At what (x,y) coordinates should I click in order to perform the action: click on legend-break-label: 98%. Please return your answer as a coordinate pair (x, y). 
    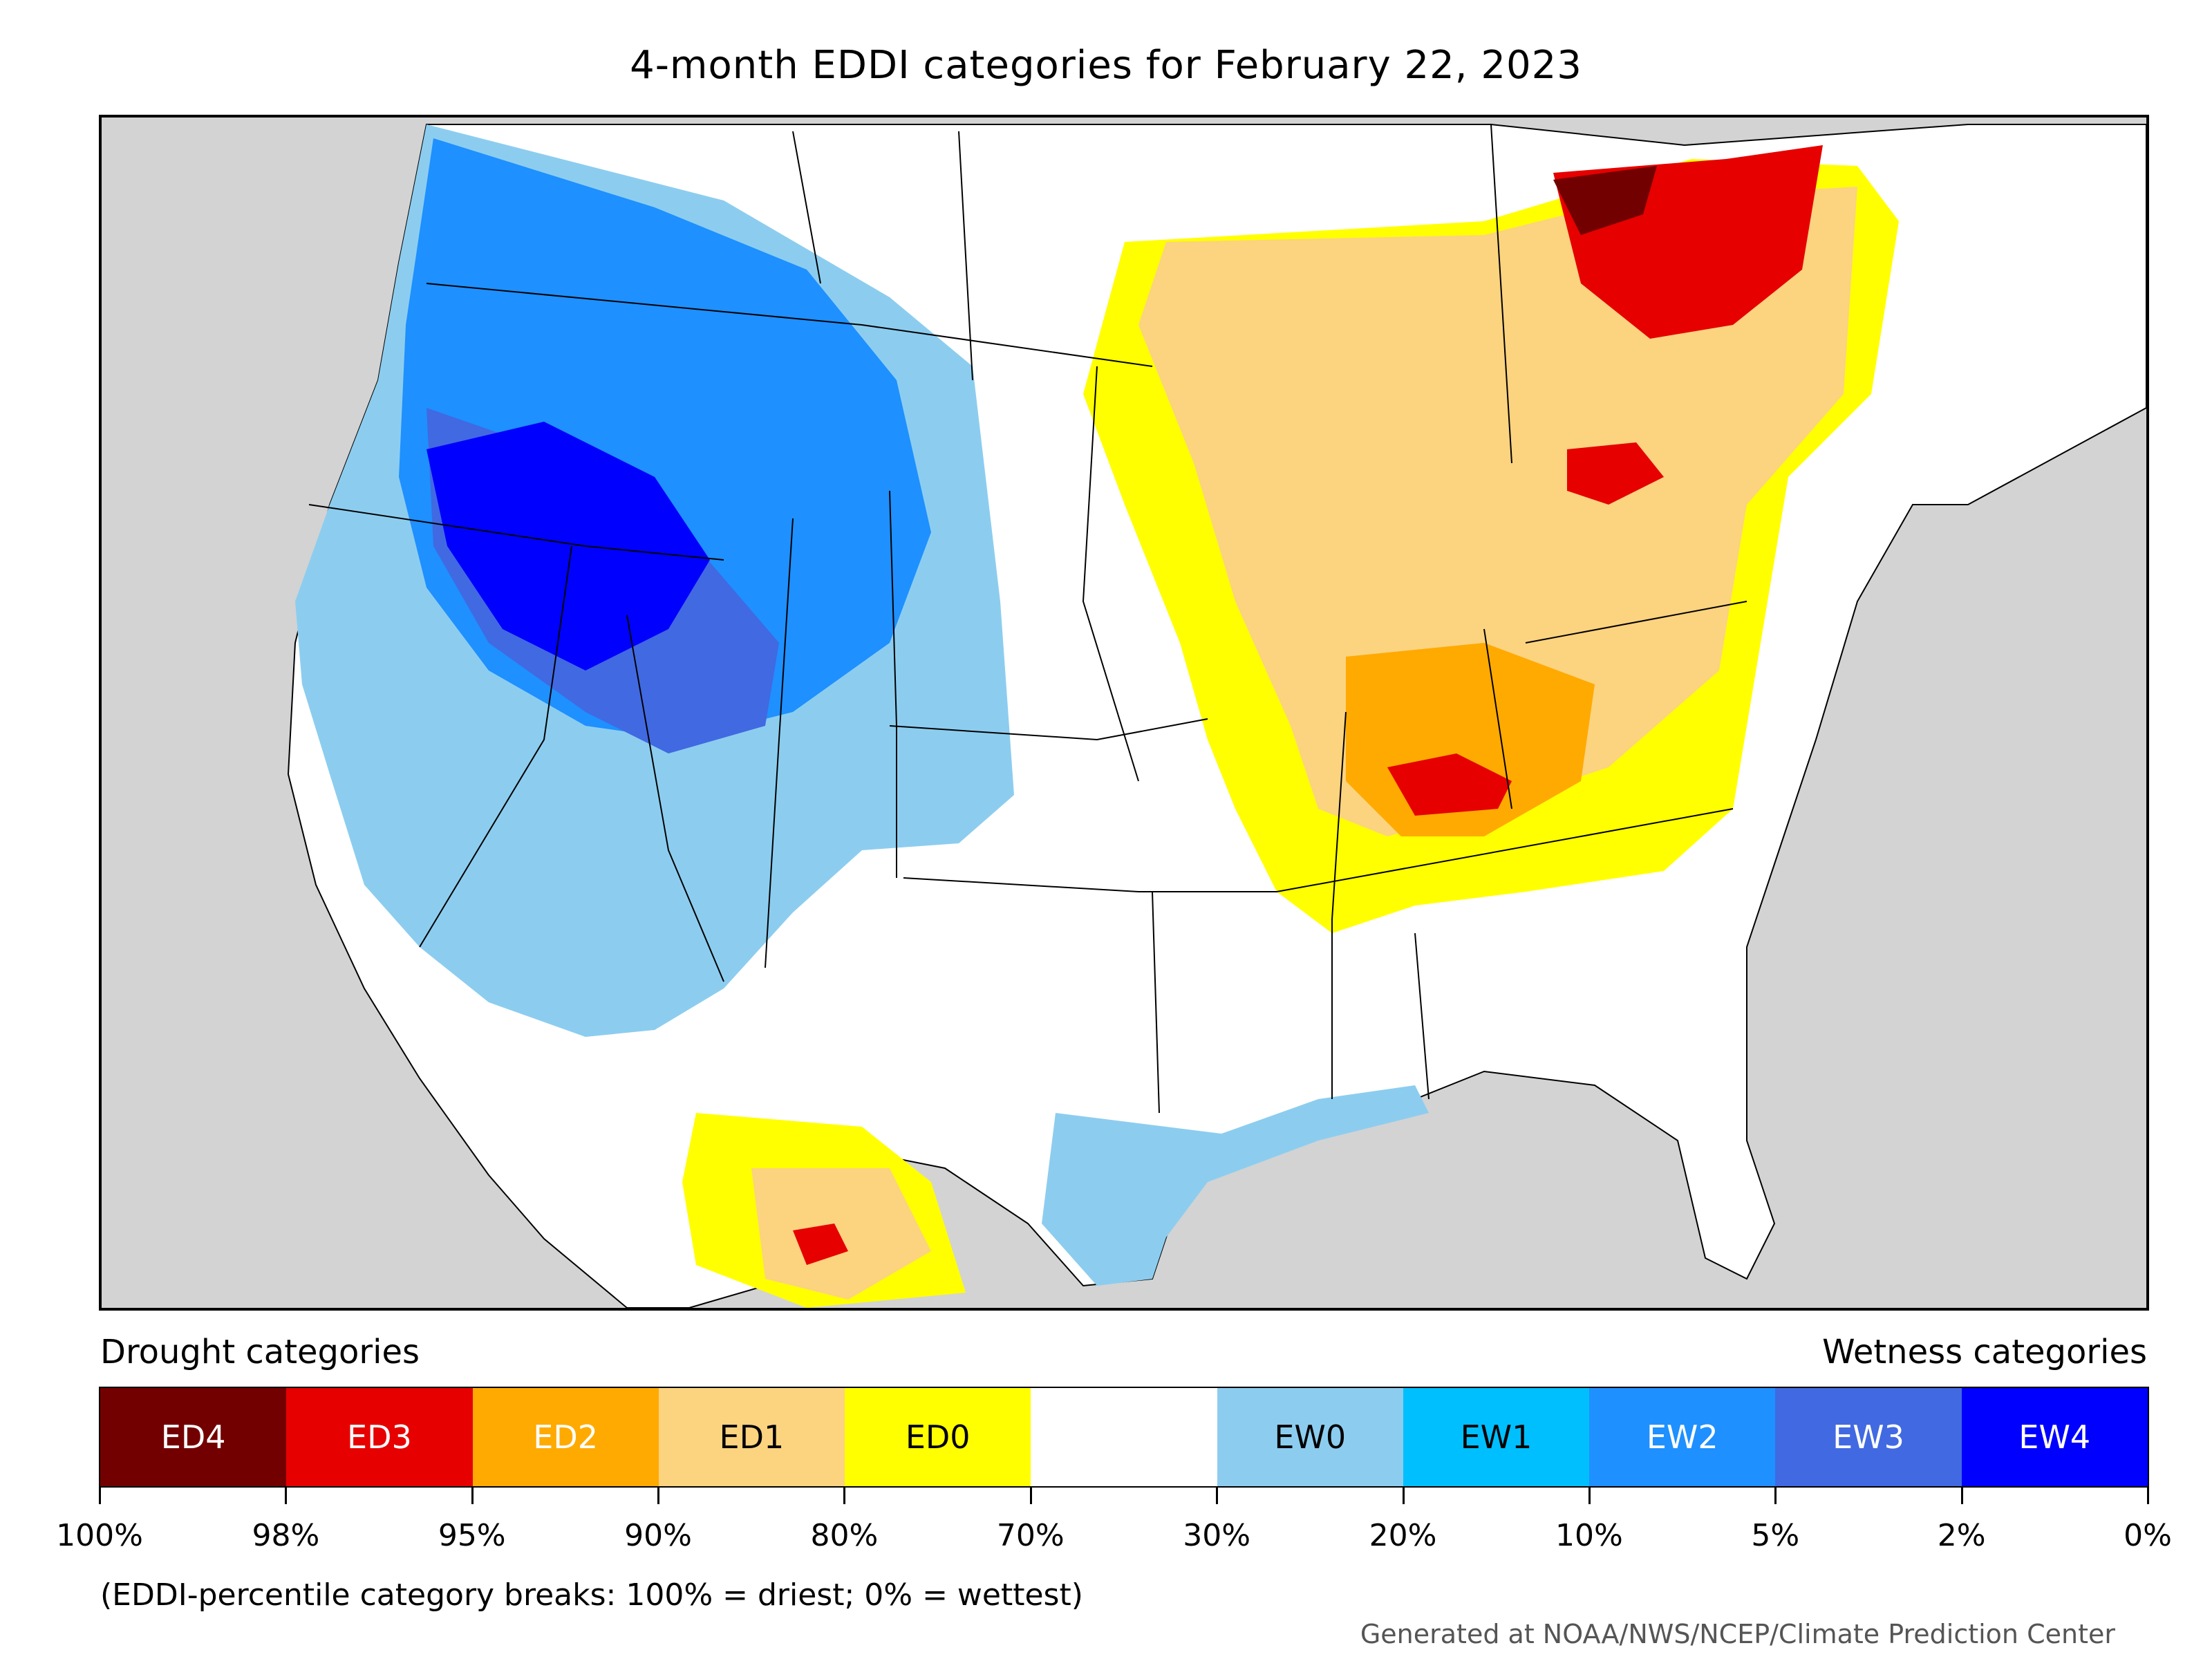
    Looking at the image, I should click on (286, 1535).